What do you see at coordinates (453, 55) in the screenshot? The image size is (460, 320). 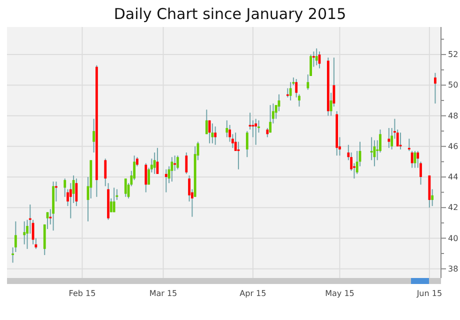 I see `y-tick-label: 52` at bounding box center [453, 55].